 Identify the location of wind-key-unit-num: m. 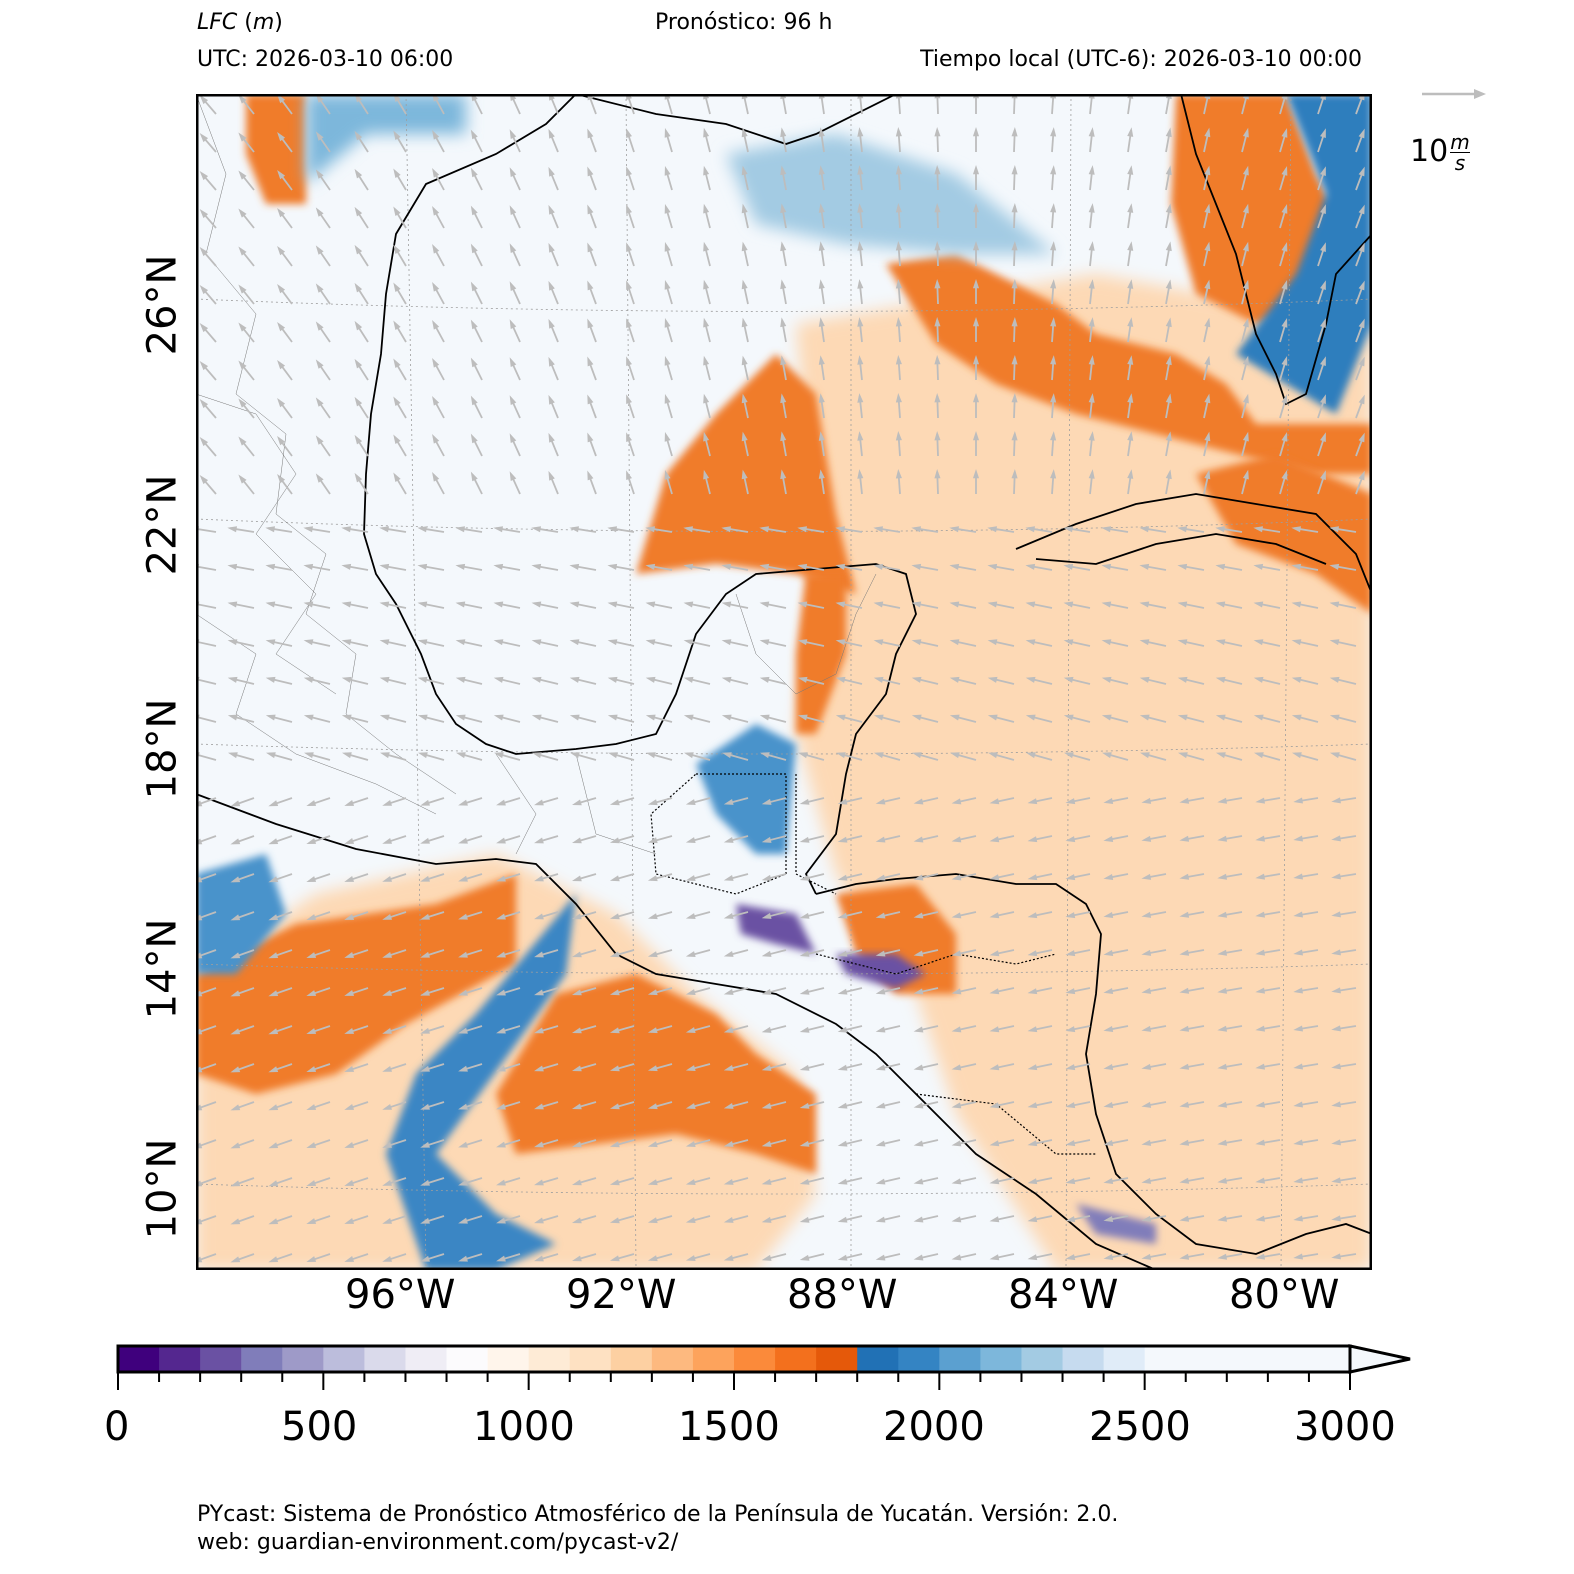
(1460, 142).